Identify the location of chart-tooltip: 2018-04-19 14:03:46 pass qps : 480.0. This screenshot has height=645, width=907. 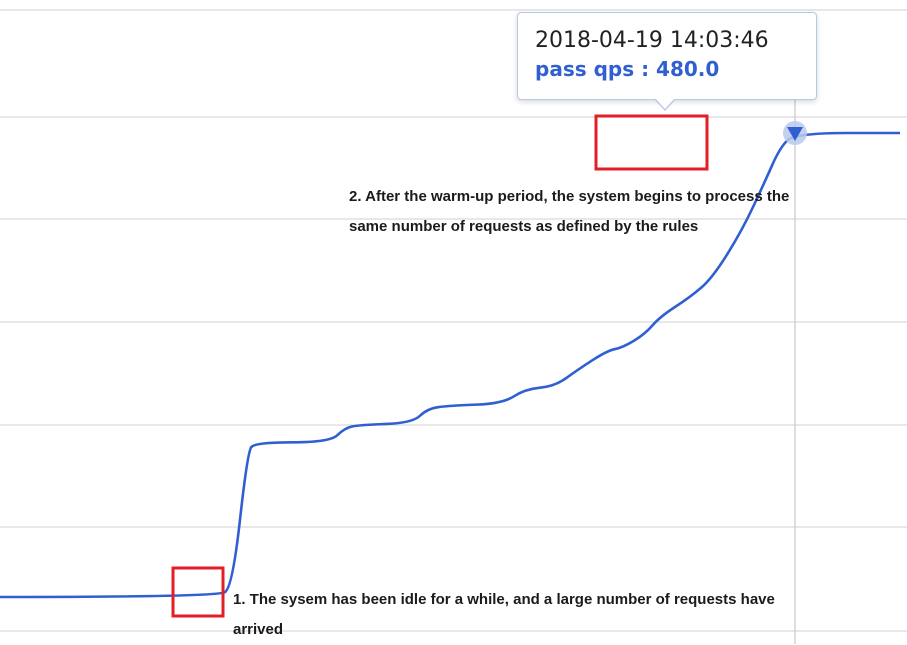
(667, 61).